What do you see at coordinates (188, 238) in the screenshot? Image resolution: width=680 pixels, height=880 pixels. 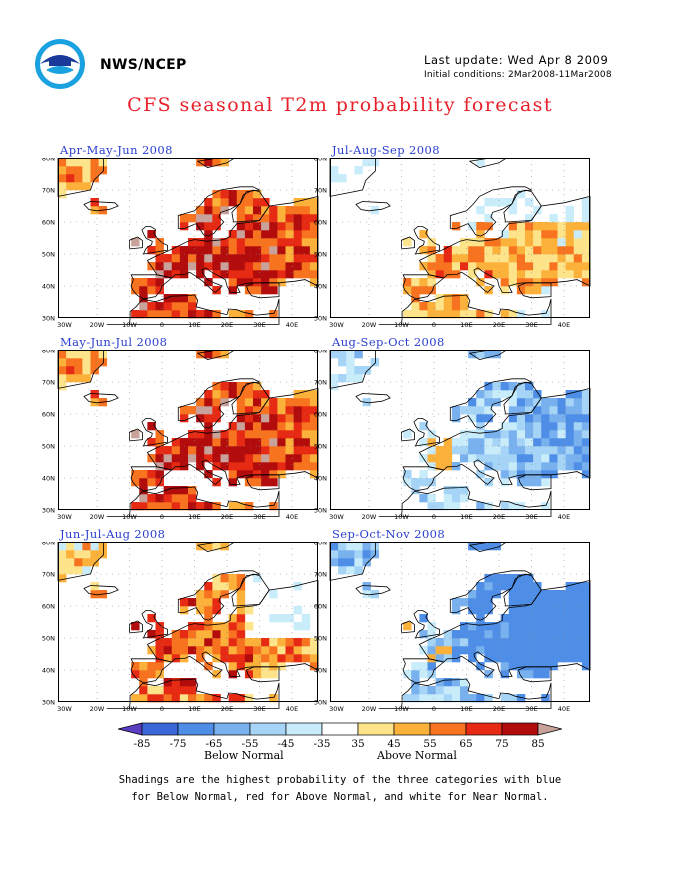 I see `map-frame` at bounding box center [188, 238].